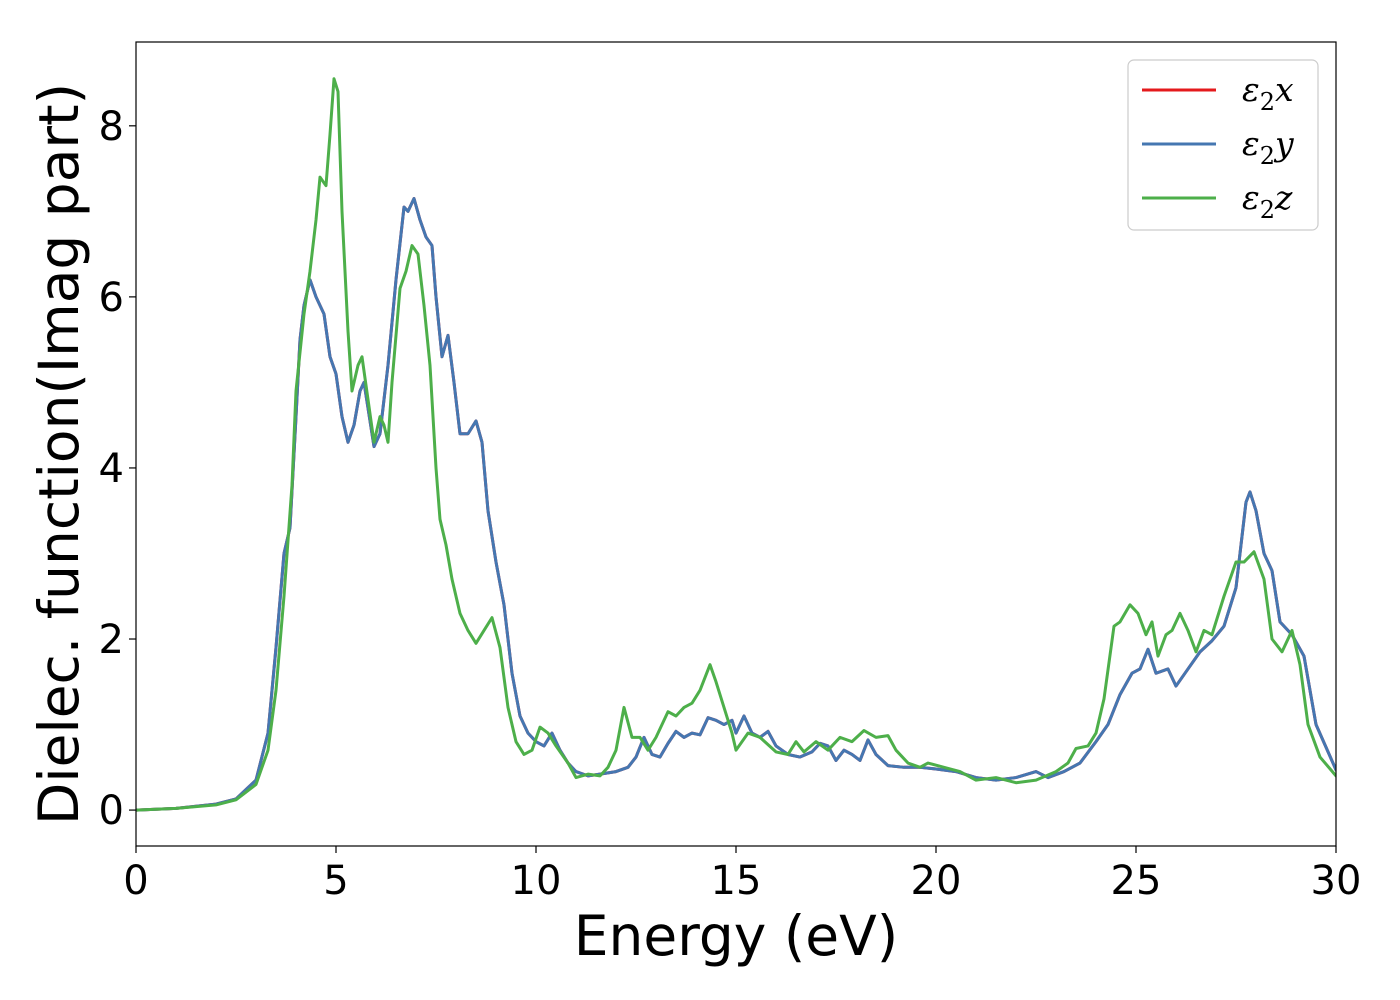  I want to click on x-tick-label: 5, so click(335, 881).